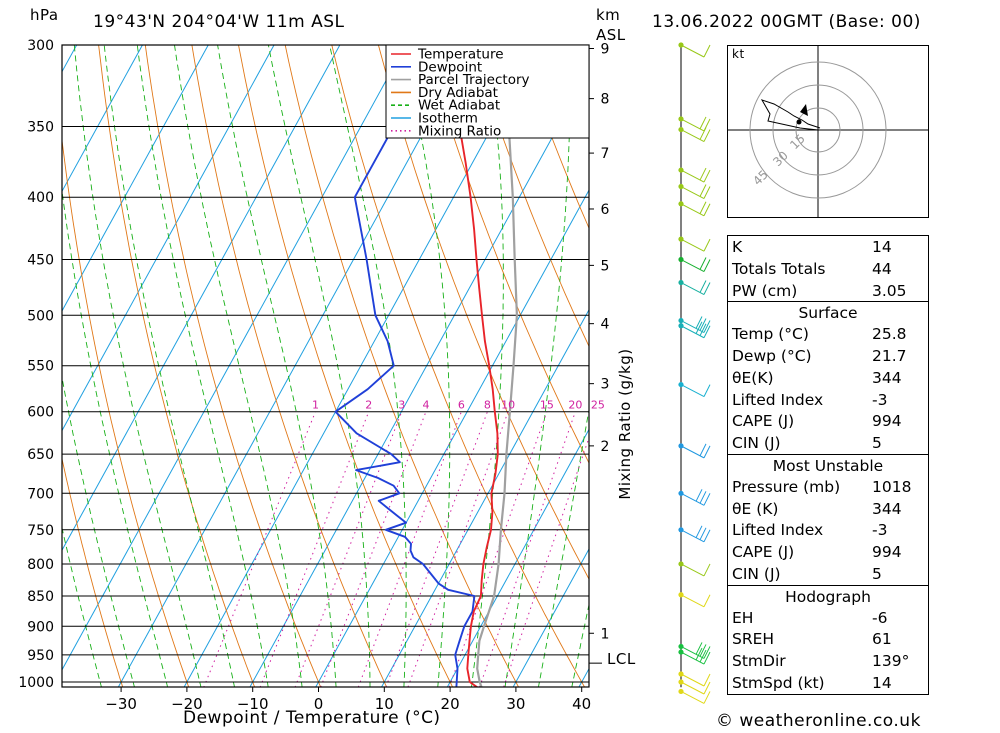 The width and height of the screenshot is (1000, 733). I want to click on pressure-tick-label: 450, so click(40, 261).